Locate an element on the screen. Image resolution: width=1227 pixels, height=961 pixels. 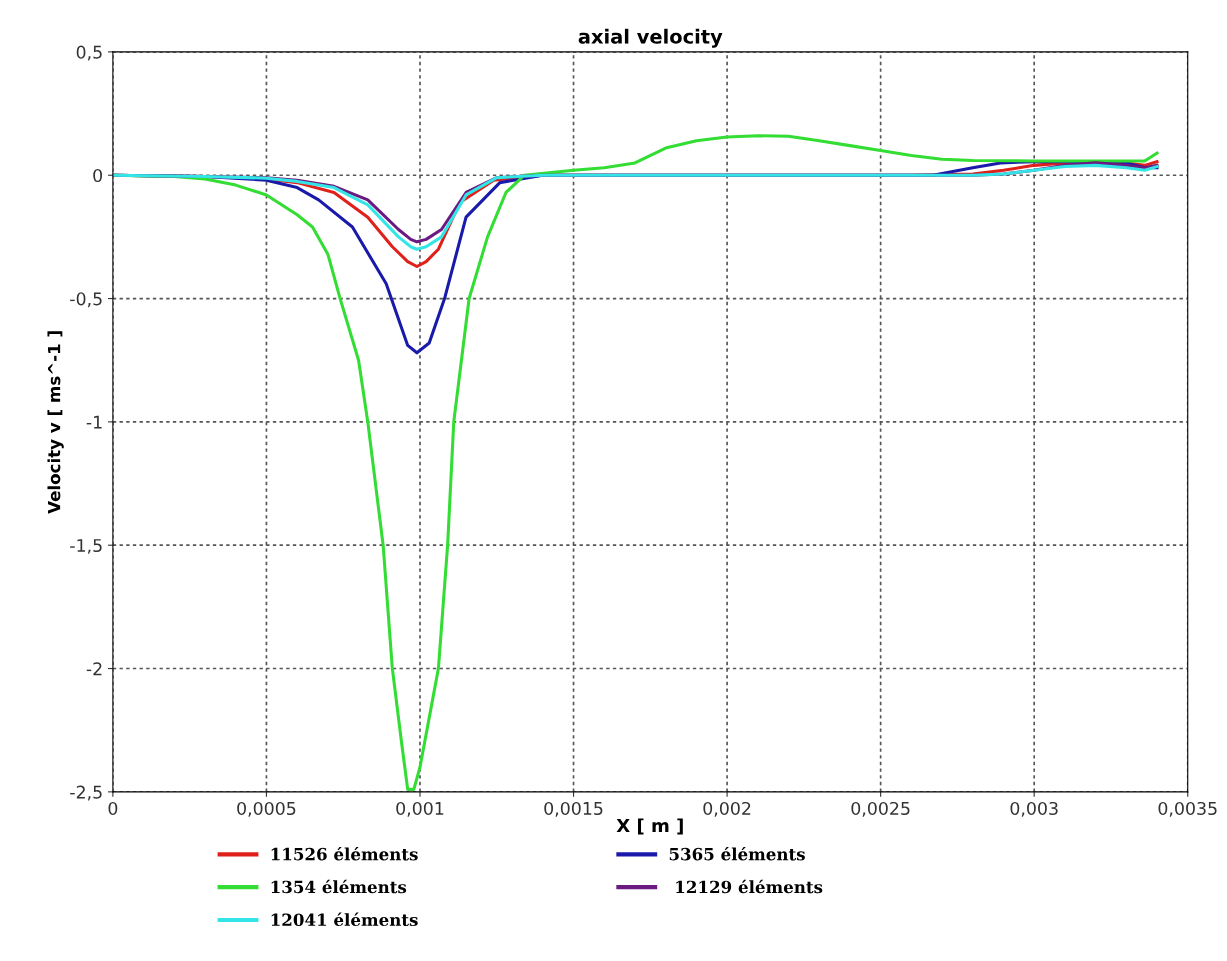
x-tick-label: 0 is located at coordinates (113, 808).